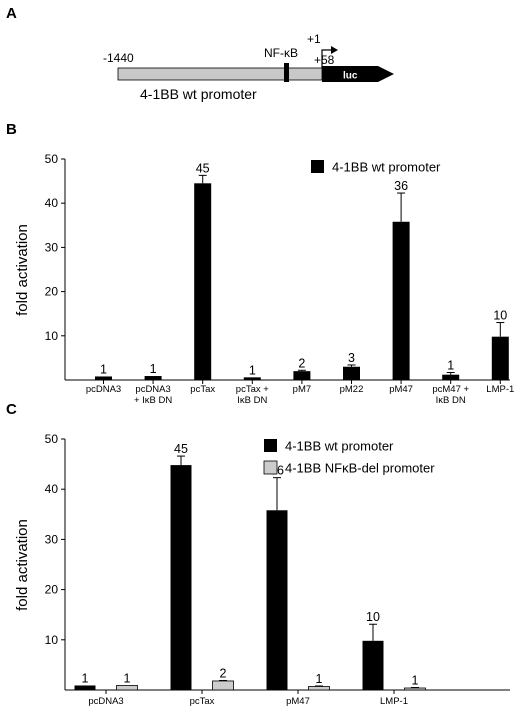 The width and height of the screenshot is (520, 710). Describe the element at coordinates (11, 409) in the screenshot. I see `panel-c-letter: C` at that location.